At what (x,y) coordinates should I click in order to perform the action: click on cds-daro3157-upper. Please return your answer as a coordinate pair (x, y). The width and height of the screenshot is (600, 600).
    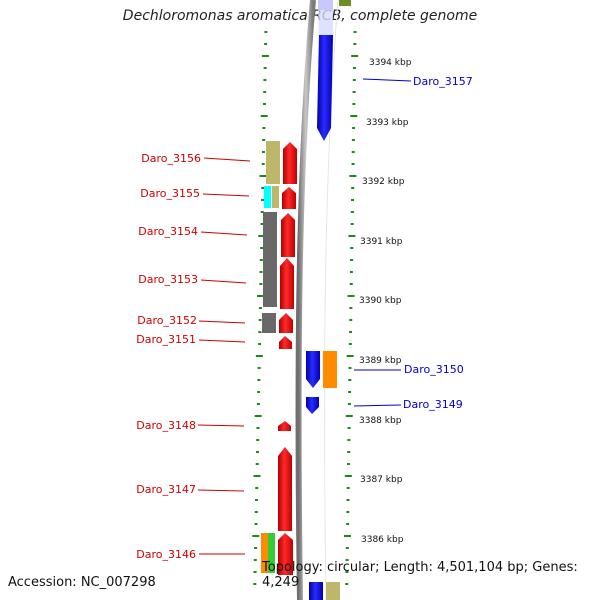
    Looking at the image, I should click on (325, 22).